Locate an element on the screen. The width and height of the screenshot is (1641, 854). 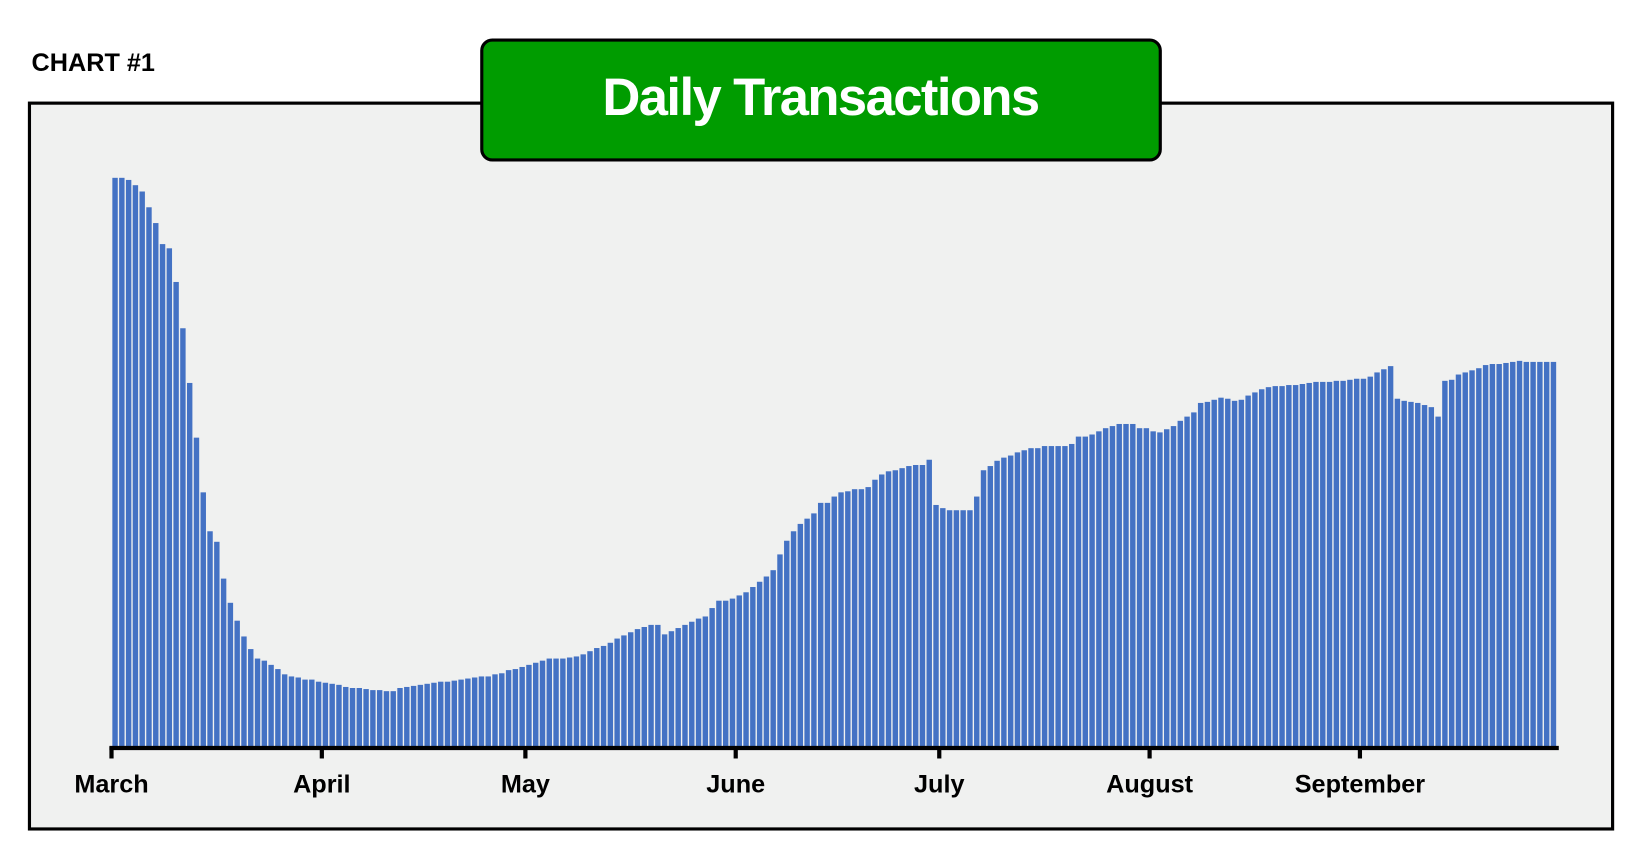
x-tick-label: April is located at coordinates (321, 785).